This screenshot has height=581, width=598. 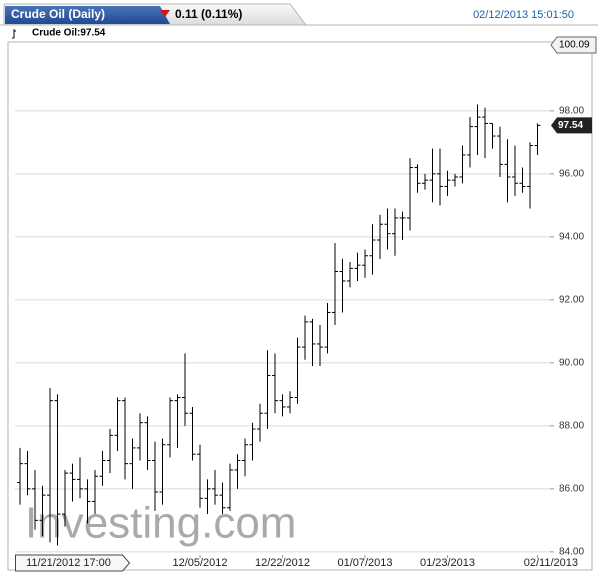 What do you see at coordinates (69, 33) in the screenshot?
I see `legend-label: Crude Oil:97.54` at bounding box center [69, 33].